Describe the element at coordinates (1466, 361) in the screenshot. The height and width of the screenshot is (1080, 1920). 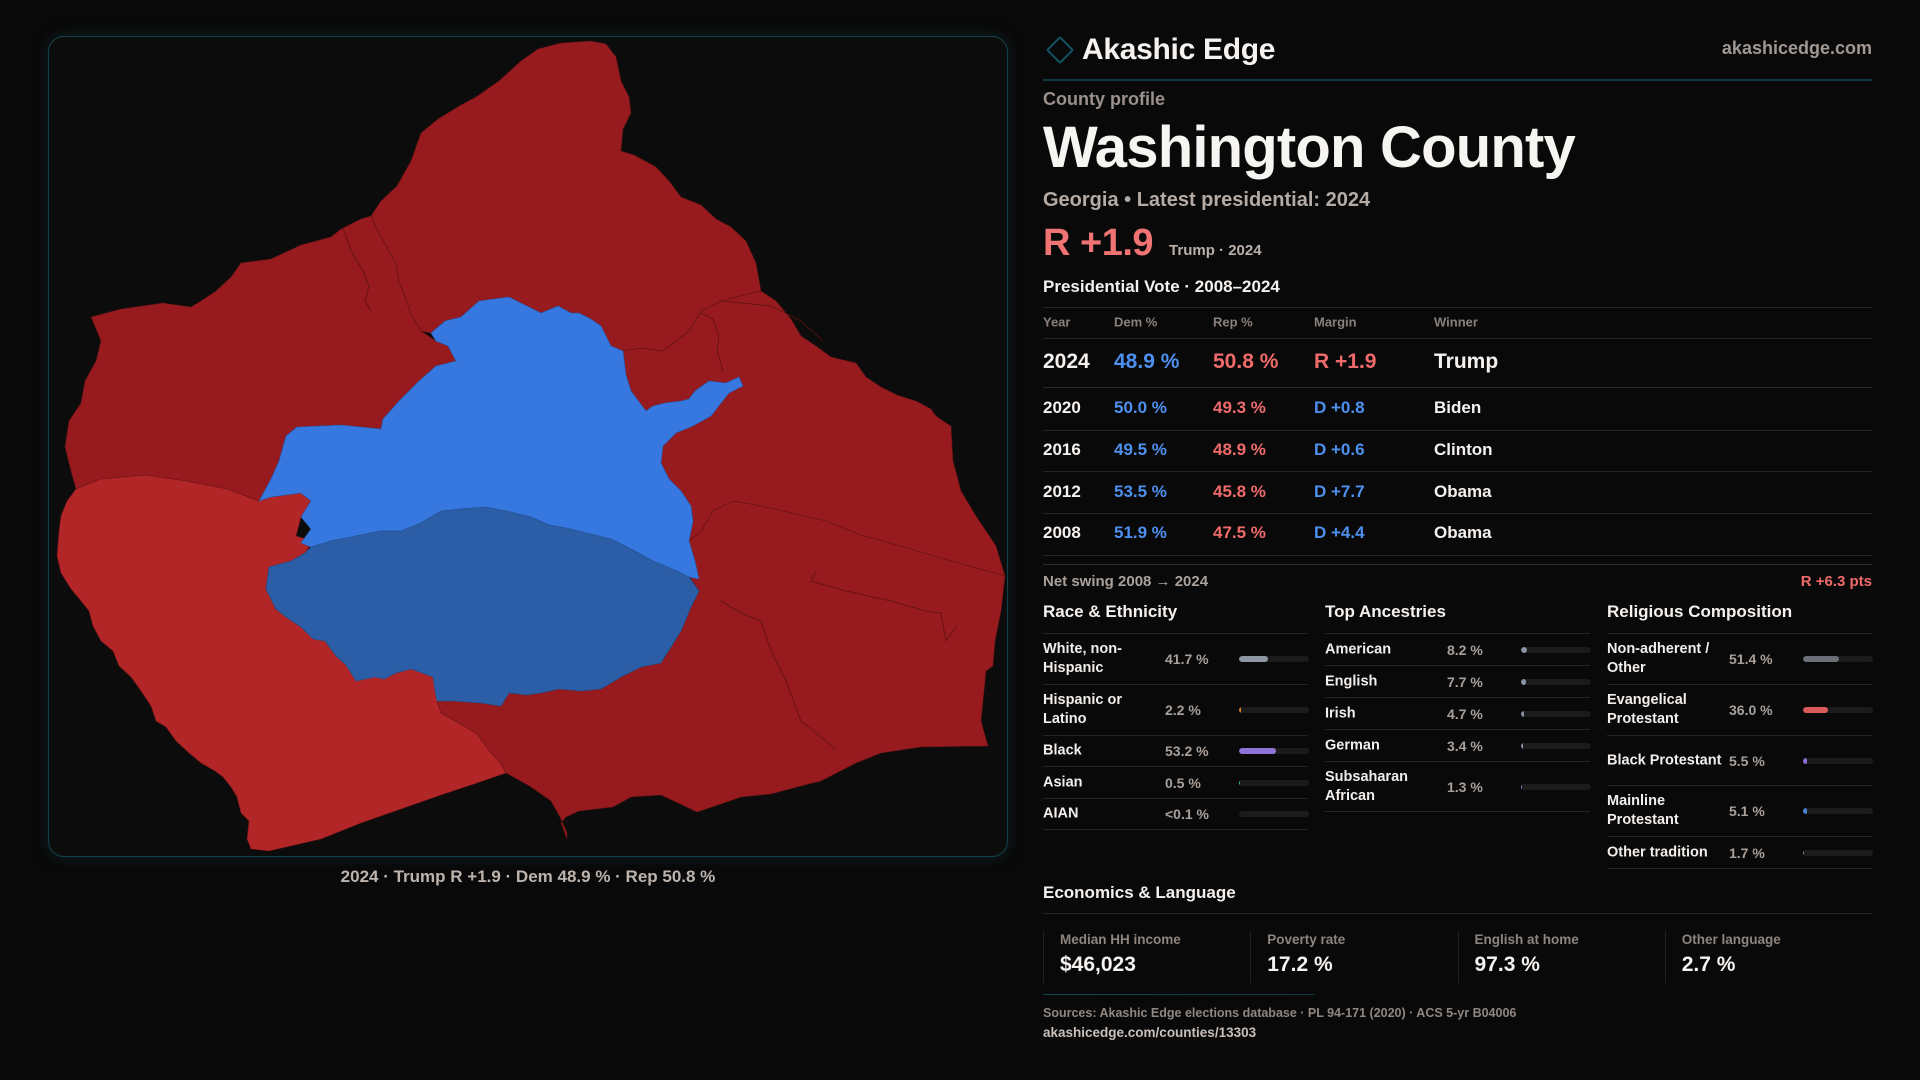
I see `row-winner: Trump` at that location.